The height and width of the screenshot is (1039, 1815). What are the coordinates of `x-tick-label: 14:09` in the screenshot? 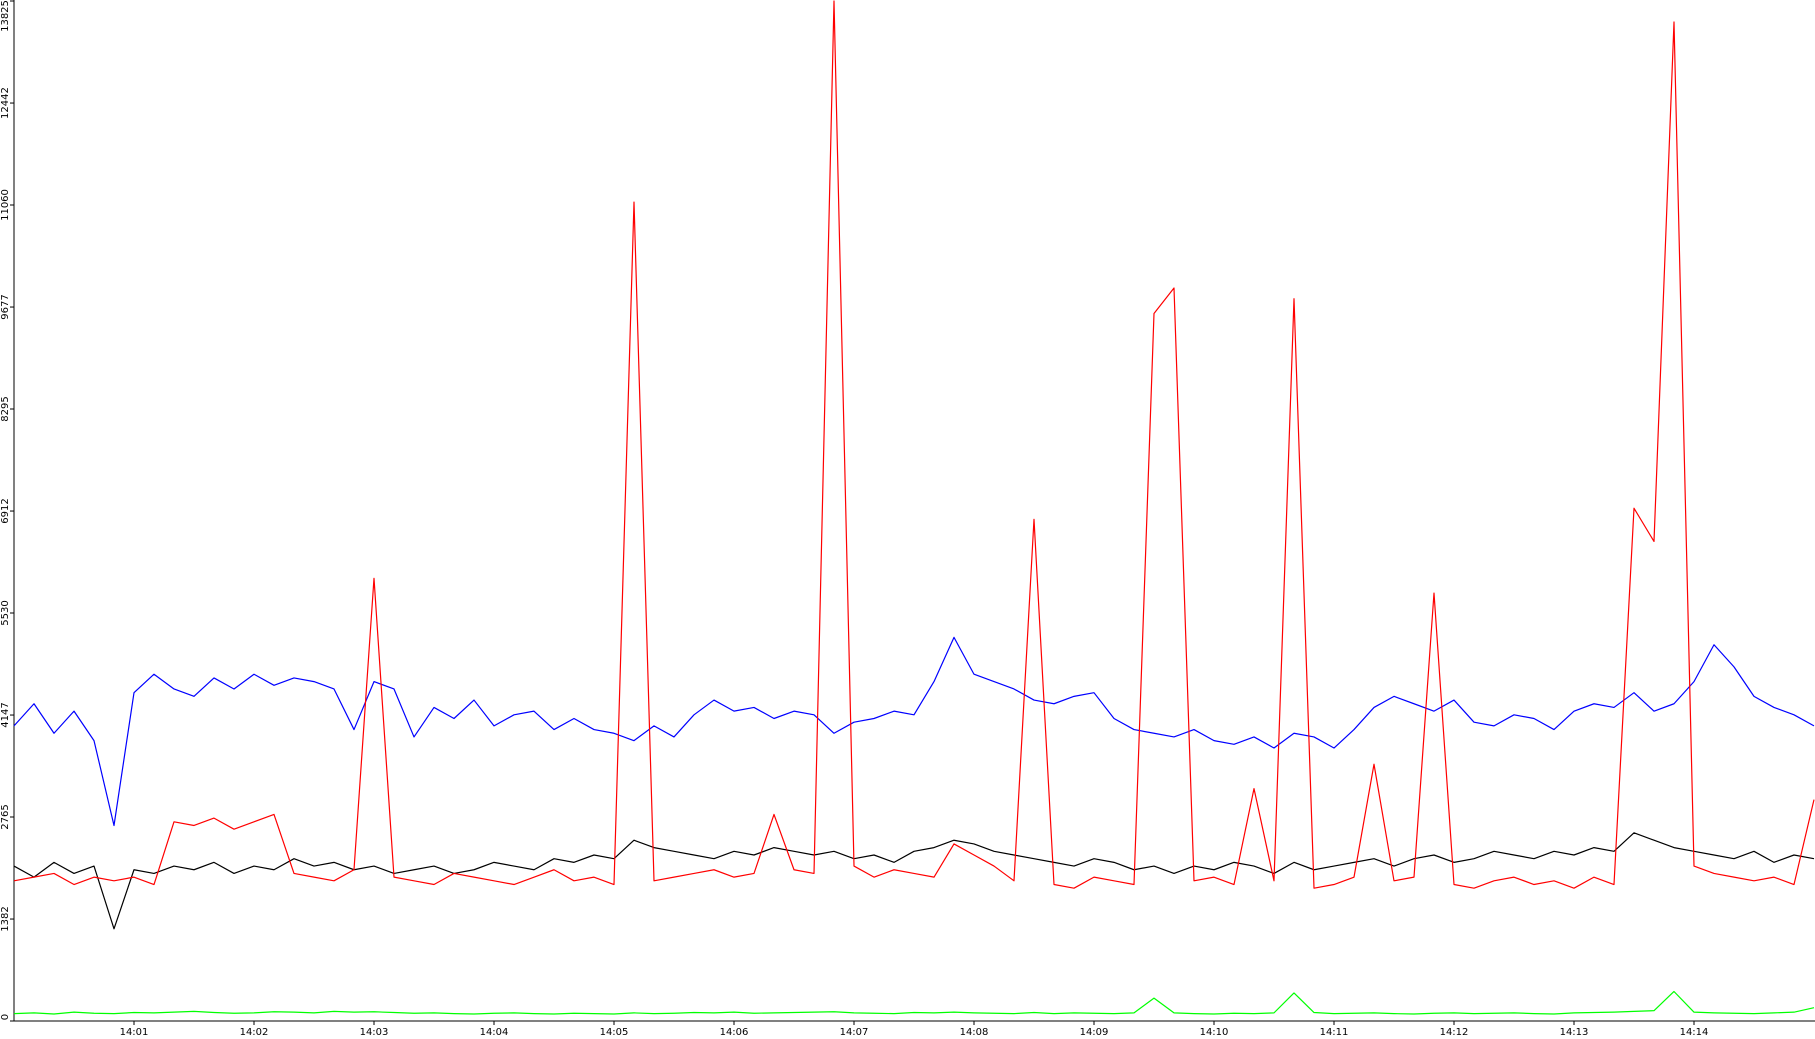 It's located at (1094, 1032).